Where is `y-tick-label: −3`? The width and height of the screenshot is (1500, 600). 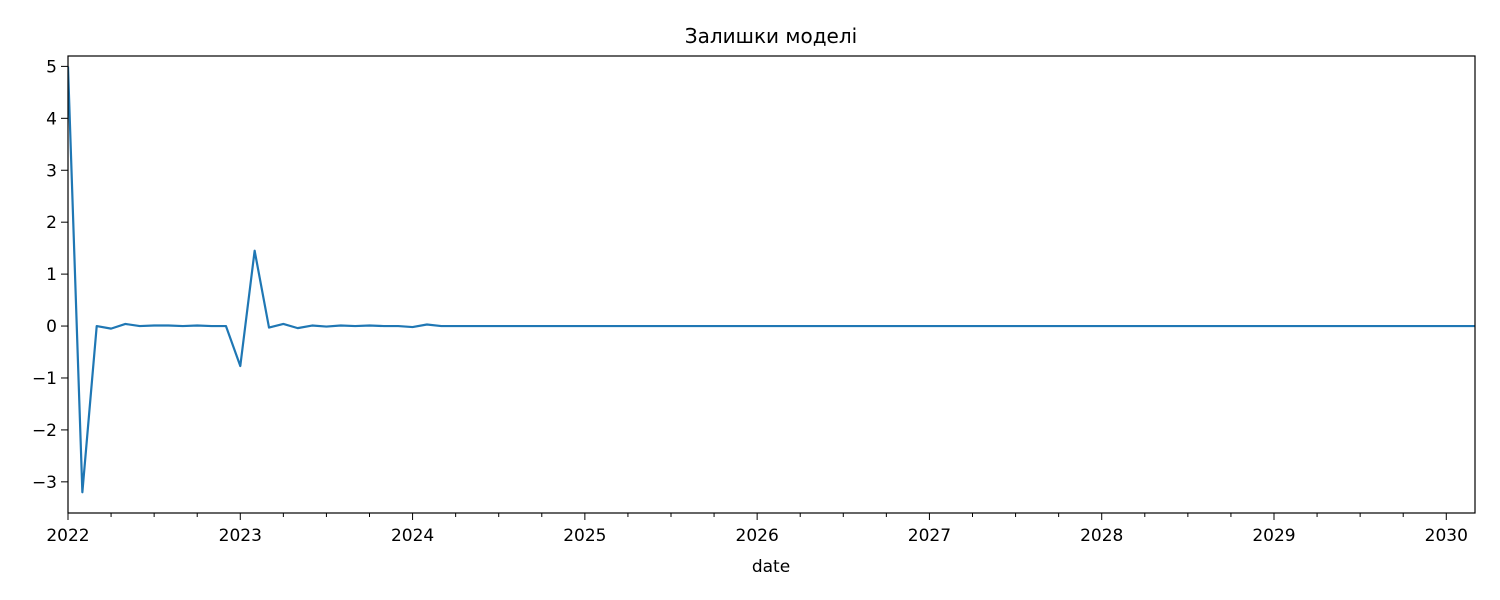 y-tick-label: −3 is located at coordinates (44, 483).